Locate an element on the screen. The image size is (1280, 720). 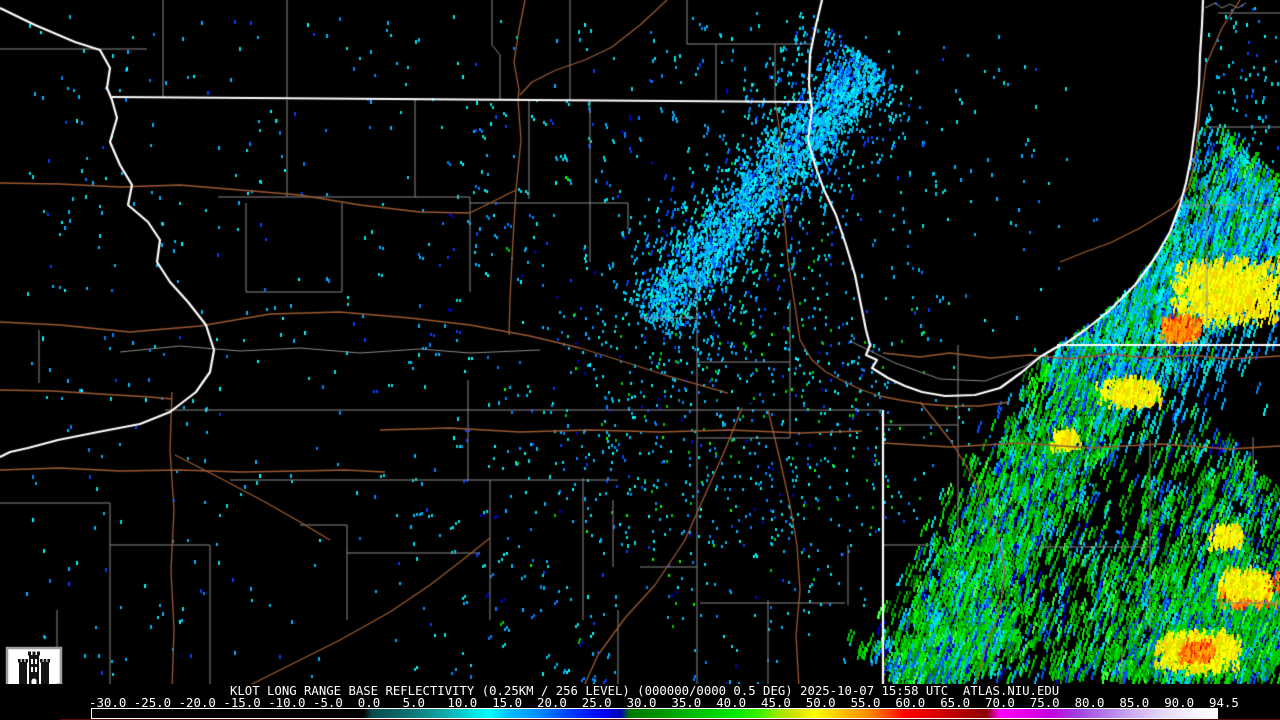
castle-icon is located at coordinates (34, 669).